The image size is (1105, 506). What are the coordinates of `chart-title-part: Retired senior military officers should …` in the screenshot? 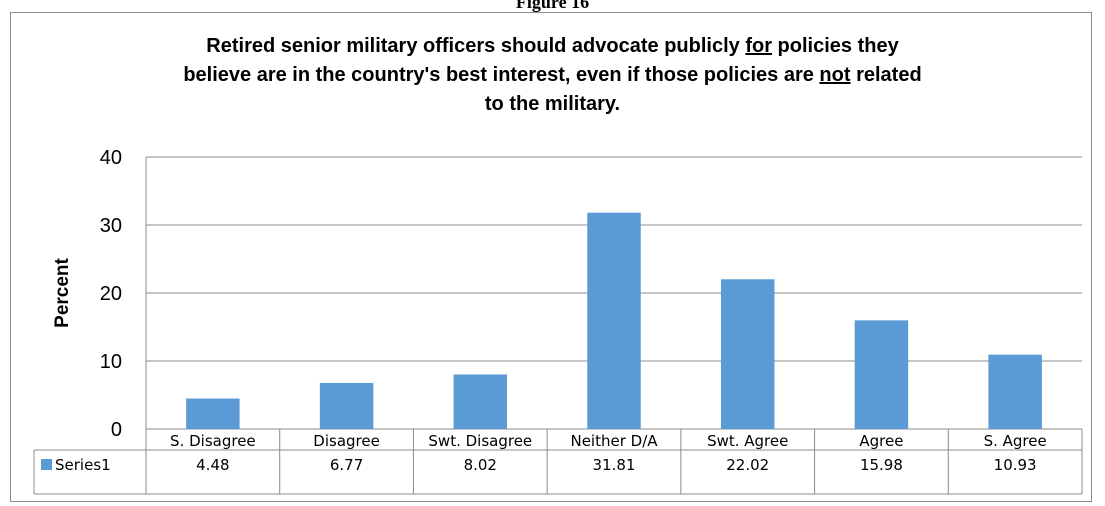 It's located at (476, 46).